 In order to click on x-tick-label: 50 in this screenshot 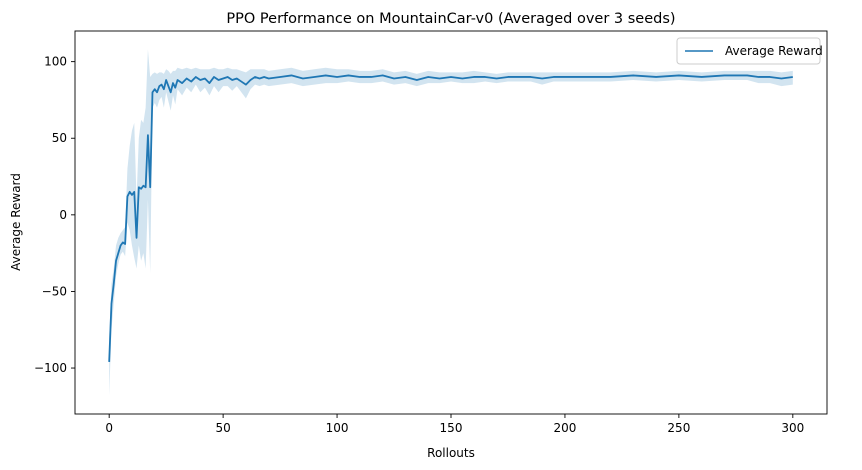, I will do `click(222, 428)`.